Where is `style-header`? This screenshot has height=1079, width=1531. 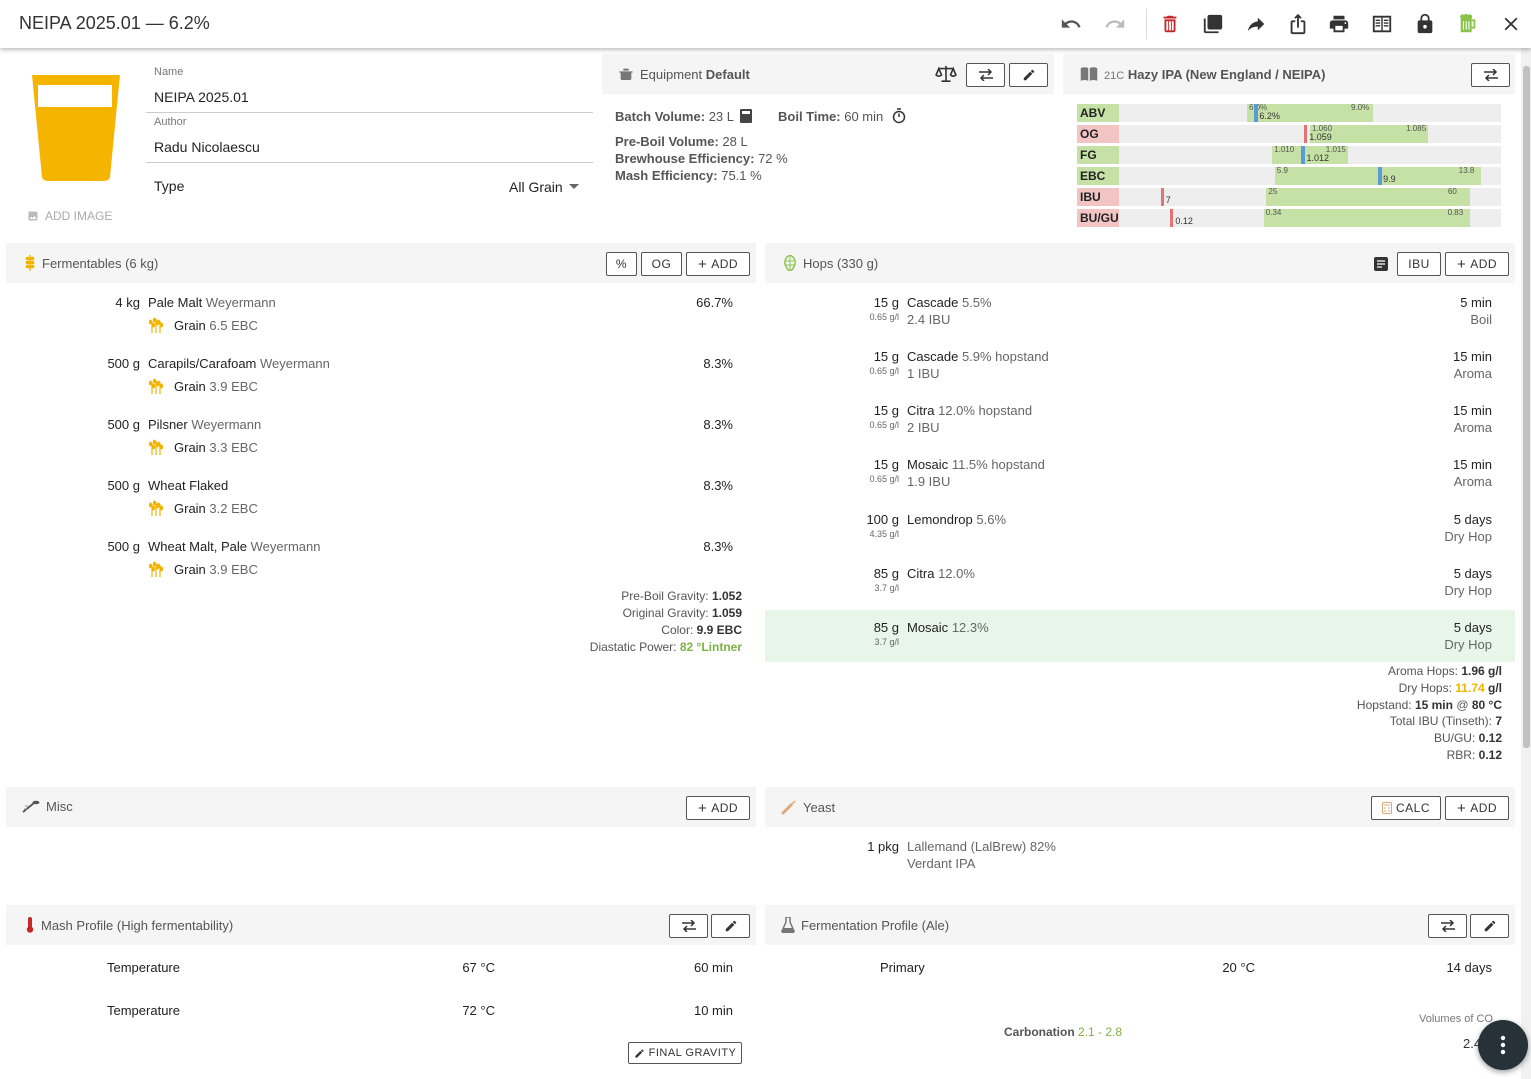
style-header is located at coordinates (1289, 74).